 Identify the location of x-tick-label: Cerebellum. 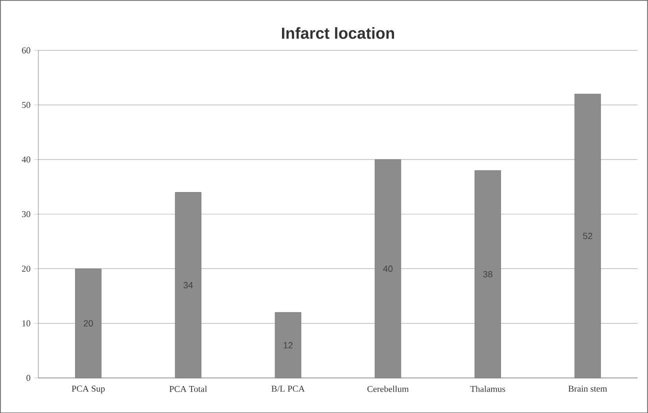
(388, 389).